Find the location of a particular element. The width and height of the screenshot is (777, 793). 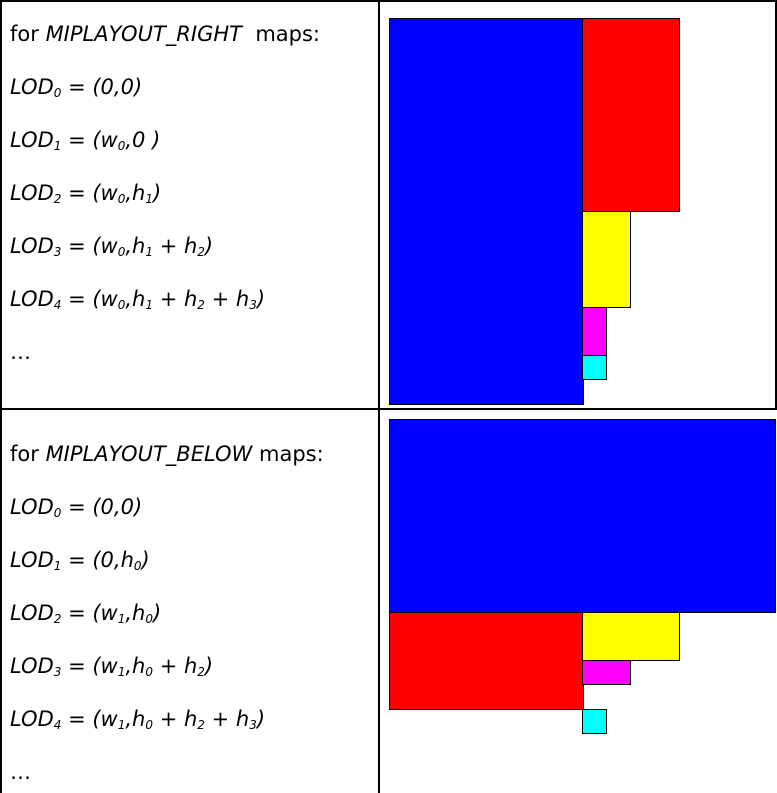

row1-lod4: LOD4 = (w0,h1 + h2 + h3) is located at coordinates (138, 299).